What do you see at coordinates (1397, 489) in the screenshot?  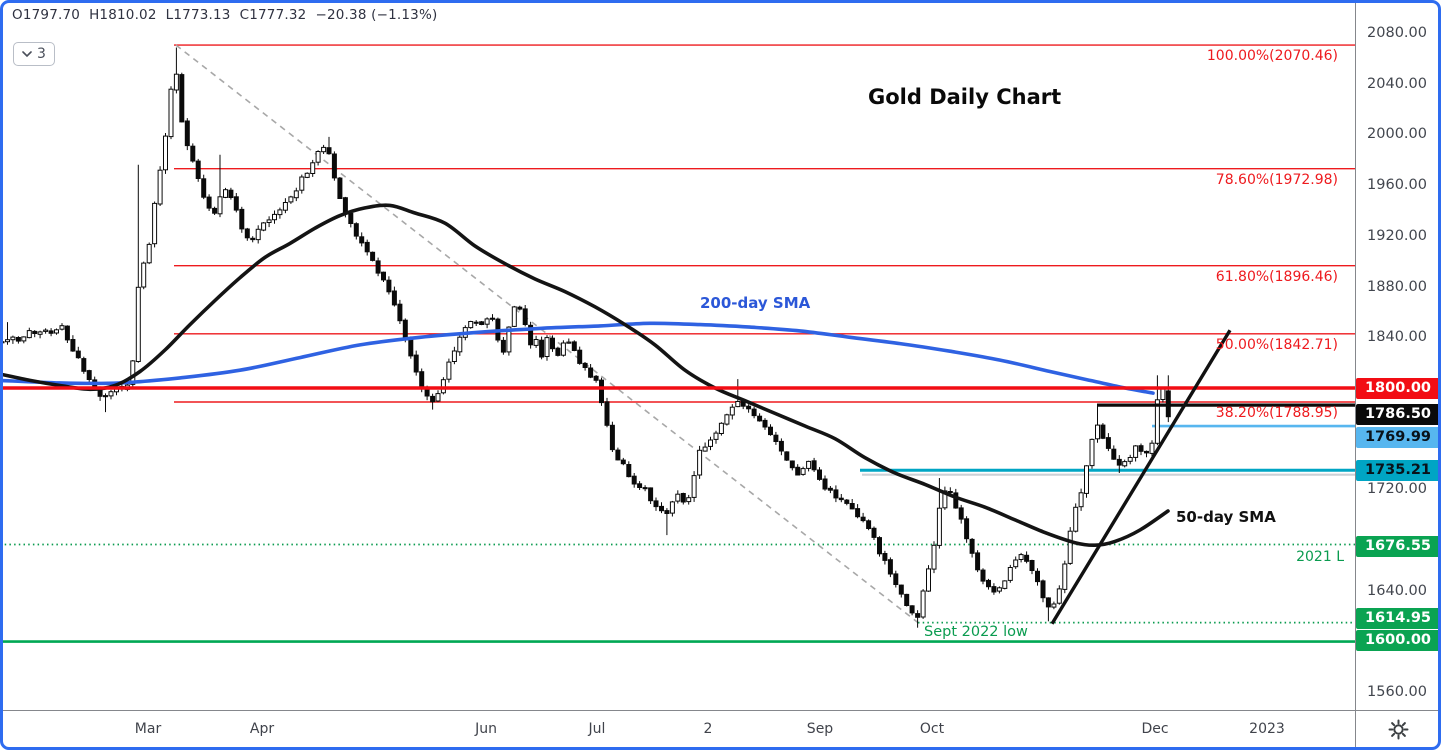 I see `price-tick: 1720.00` at bounding box center [1397, 489].